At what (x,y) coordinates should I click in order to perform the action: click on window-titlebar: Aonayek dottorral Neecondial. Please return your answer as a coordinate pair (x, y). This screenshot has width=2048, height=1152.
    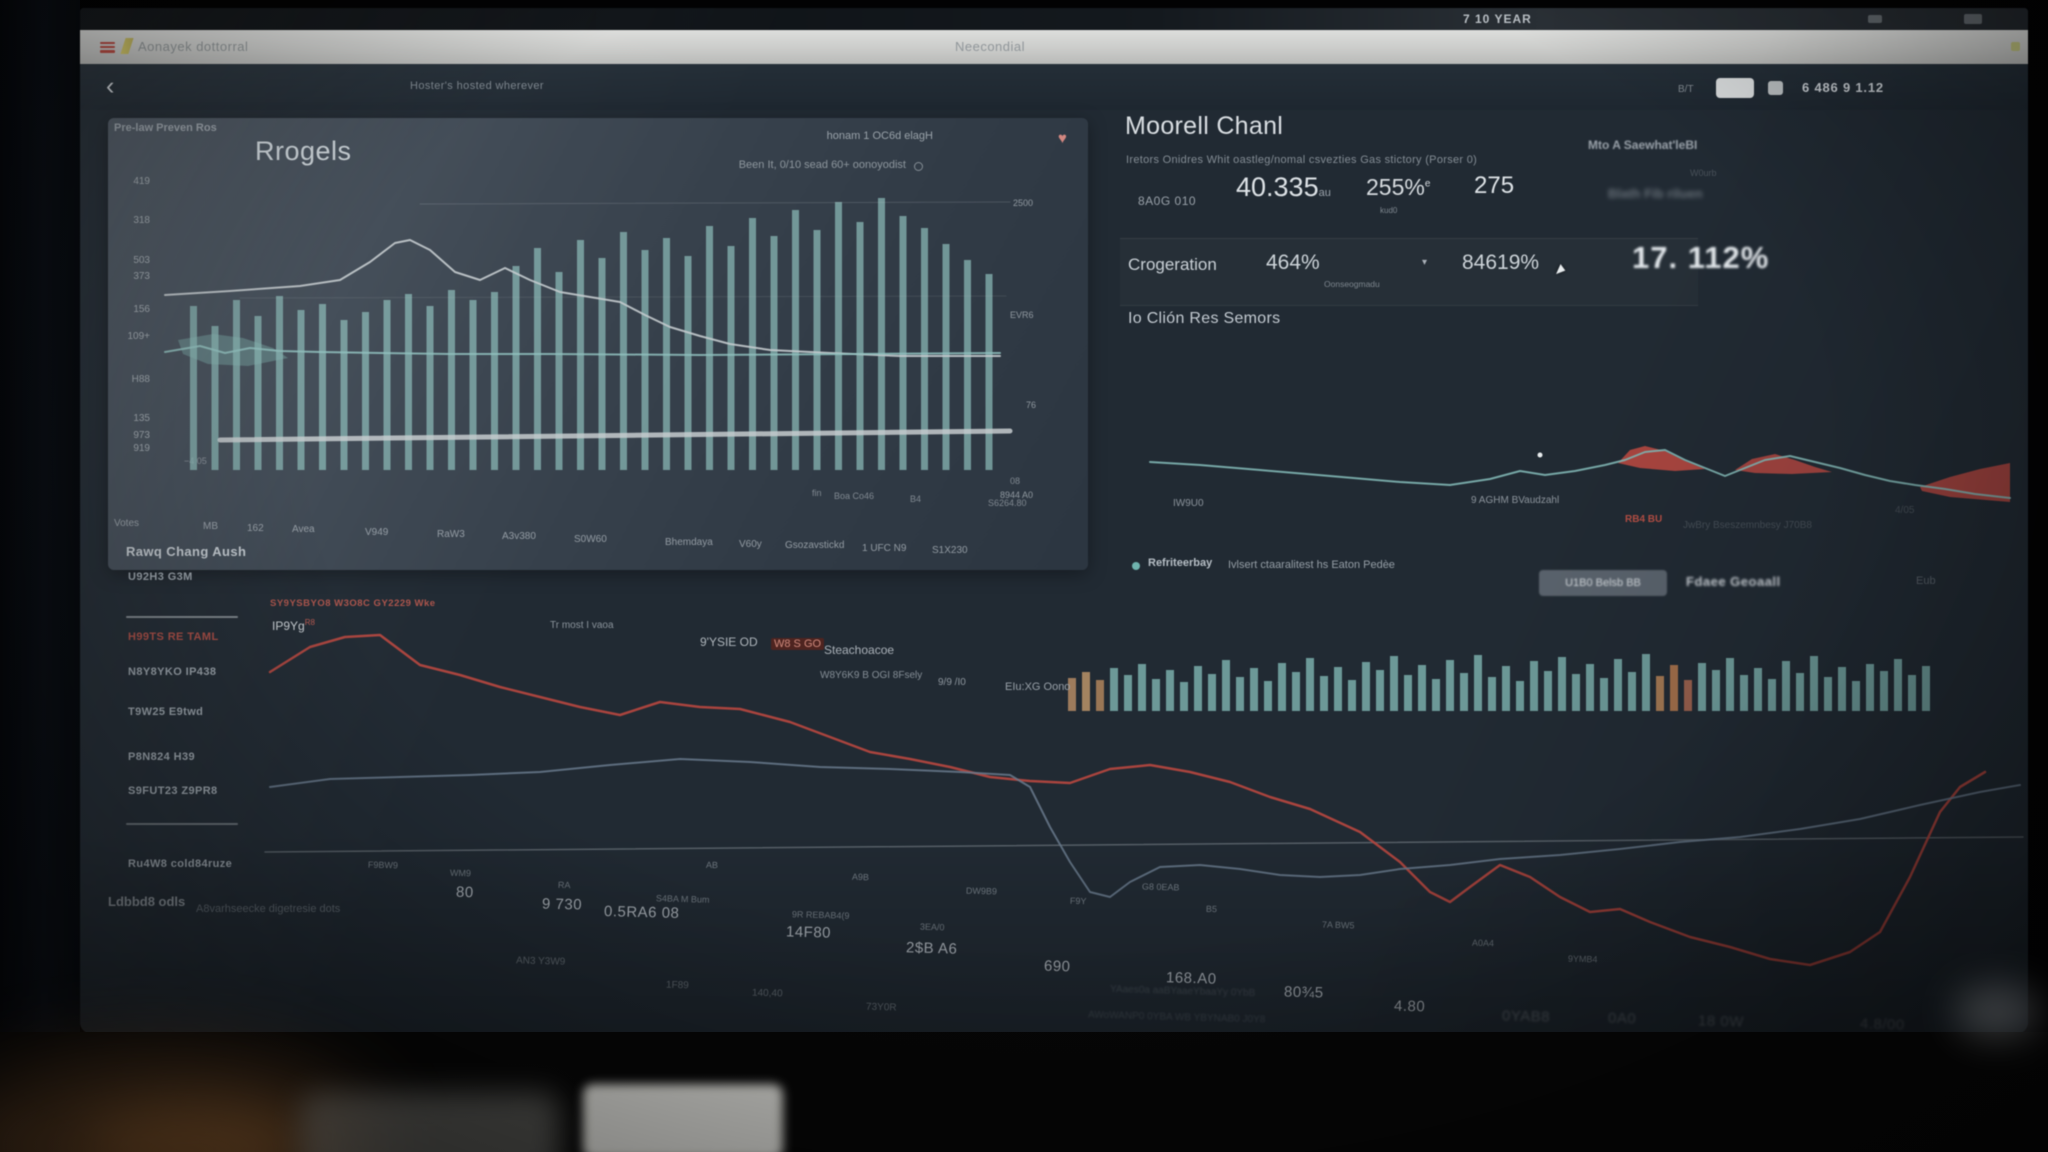
    Looking at the image, I should click on (1054, 47).